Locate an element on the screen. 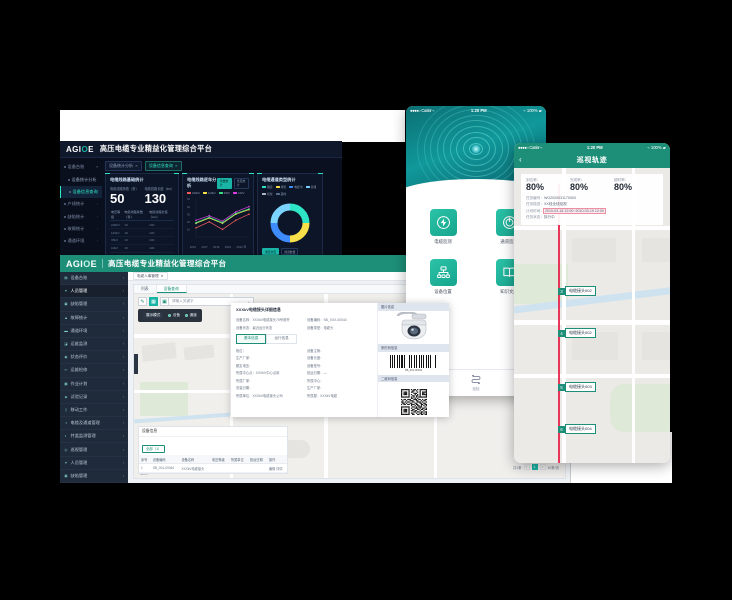  sidebar-item-5: ◪ 运维监测 ‹ is located at coordinates (94, 345).